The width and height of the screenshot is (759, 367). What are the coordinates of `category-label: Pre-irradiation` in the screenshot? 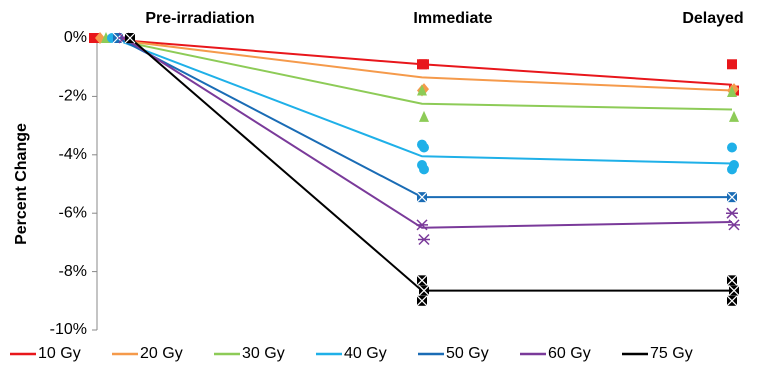 It's located at (199, 18).